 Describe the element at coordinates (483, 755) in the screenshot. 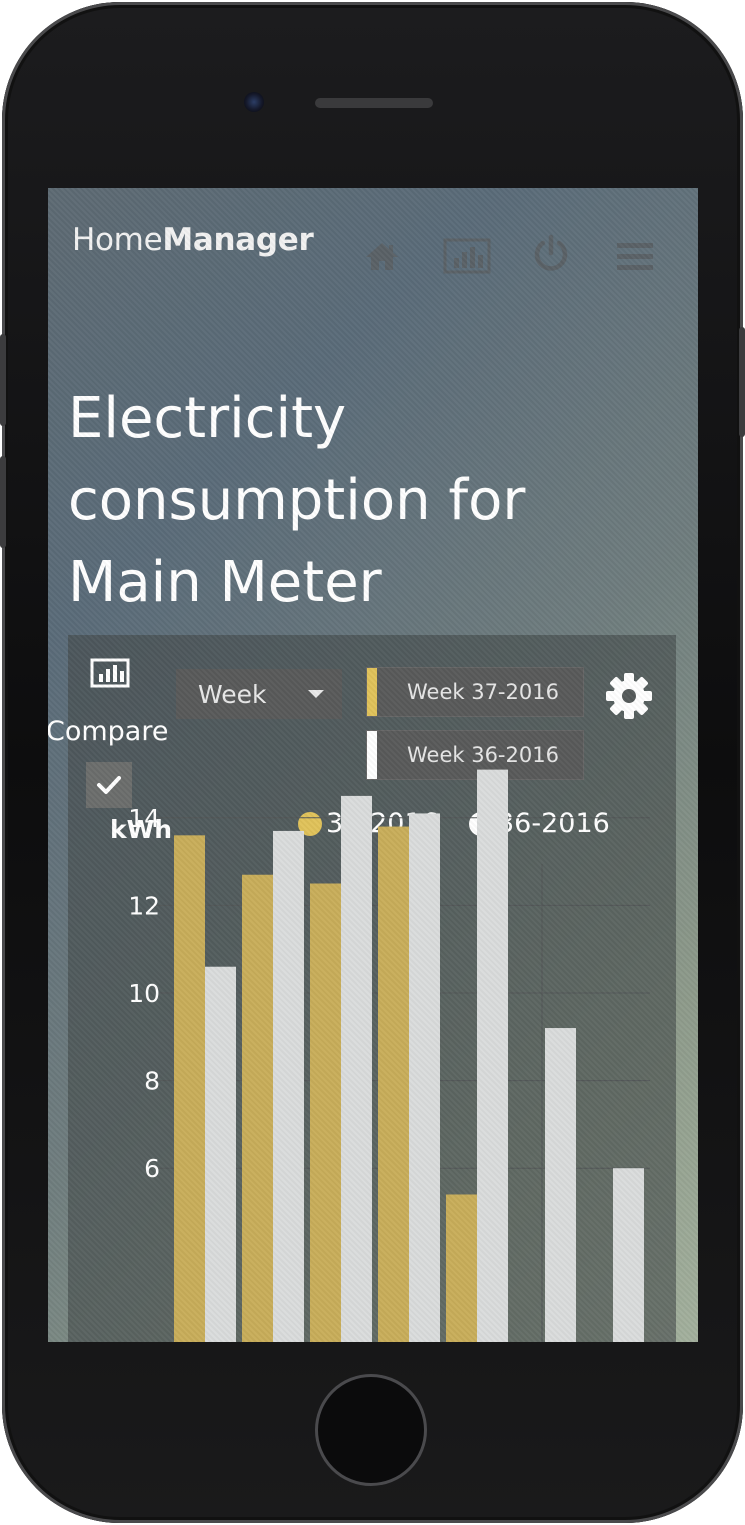

I see `compare-period-label: Week 36-2016` at that location.